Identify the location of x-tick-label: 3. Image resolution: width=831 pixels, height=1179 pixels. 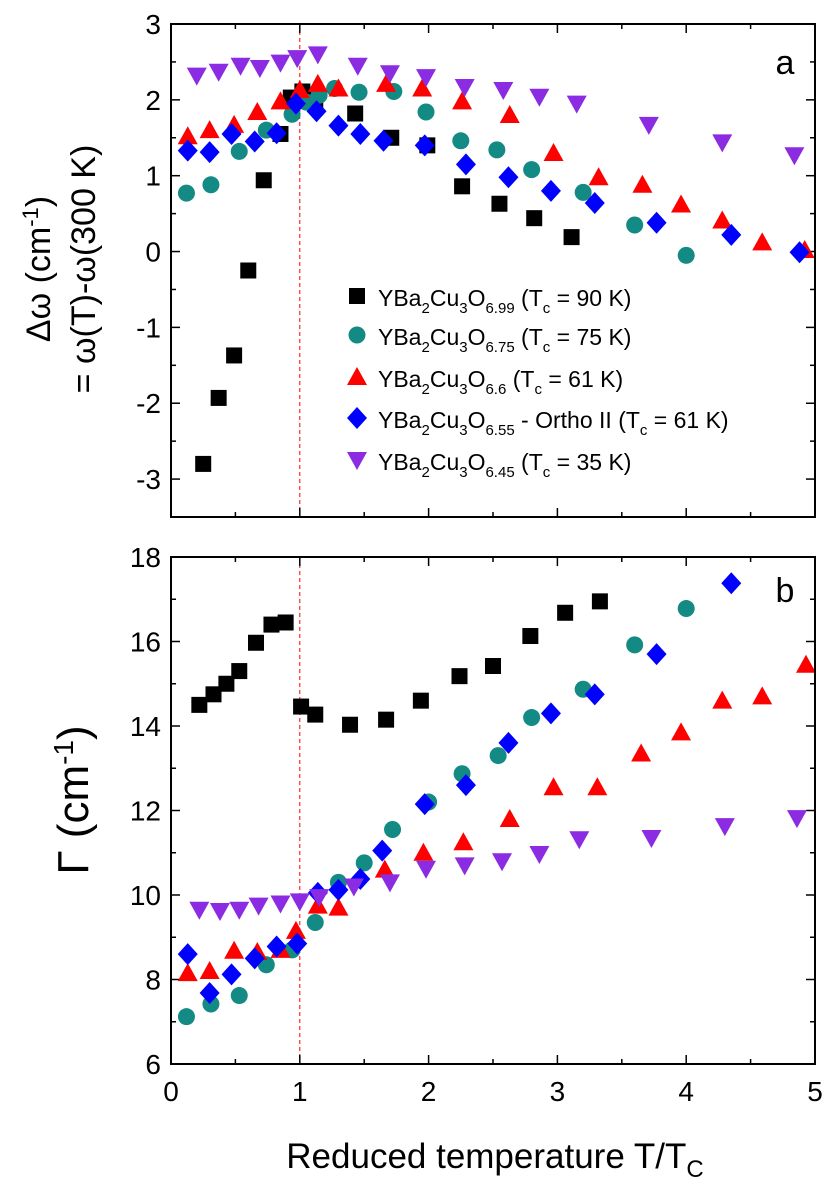
(558, 1091).